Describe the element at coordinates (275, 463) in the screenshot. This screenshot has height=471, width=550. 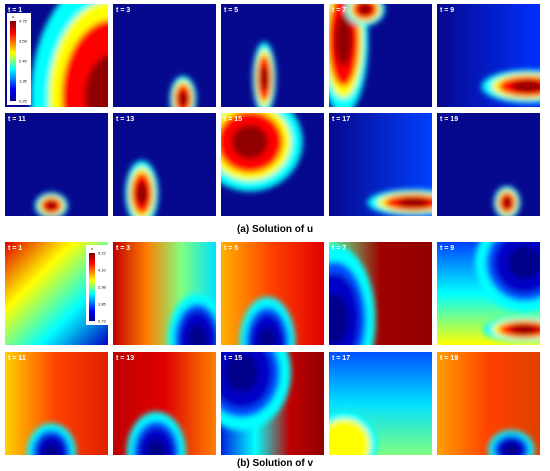
I see `caption-v: (b) Solution of v` at that location.